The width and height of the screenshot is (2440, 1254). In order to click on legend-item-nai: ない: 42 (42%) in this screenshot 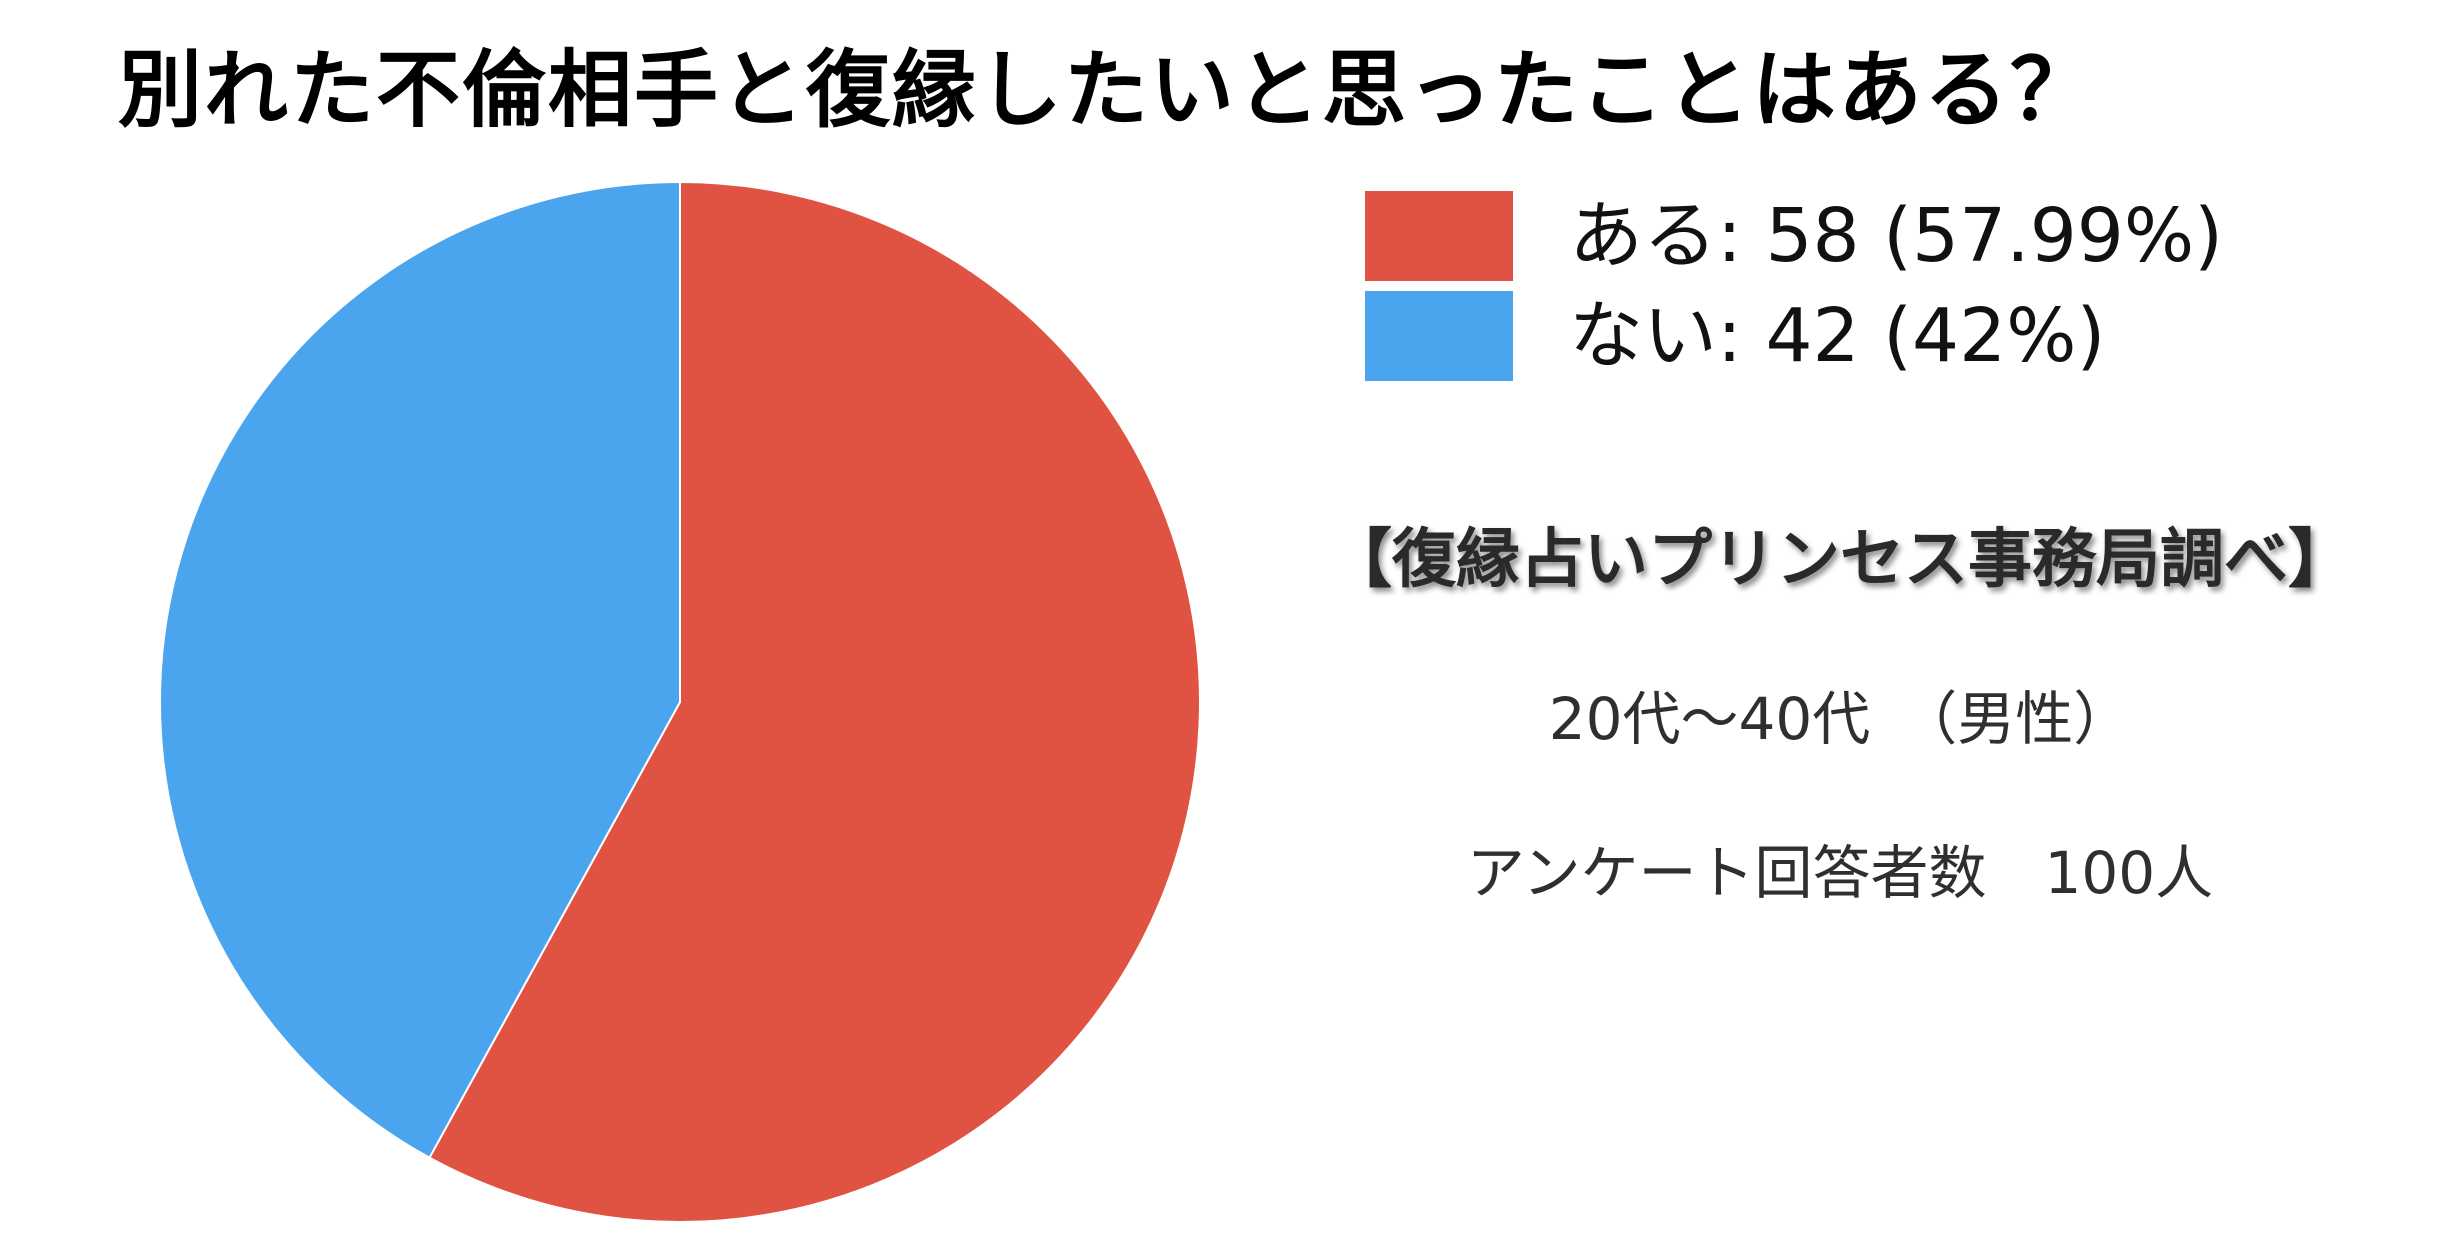, I will do `click(1735, 336)`.